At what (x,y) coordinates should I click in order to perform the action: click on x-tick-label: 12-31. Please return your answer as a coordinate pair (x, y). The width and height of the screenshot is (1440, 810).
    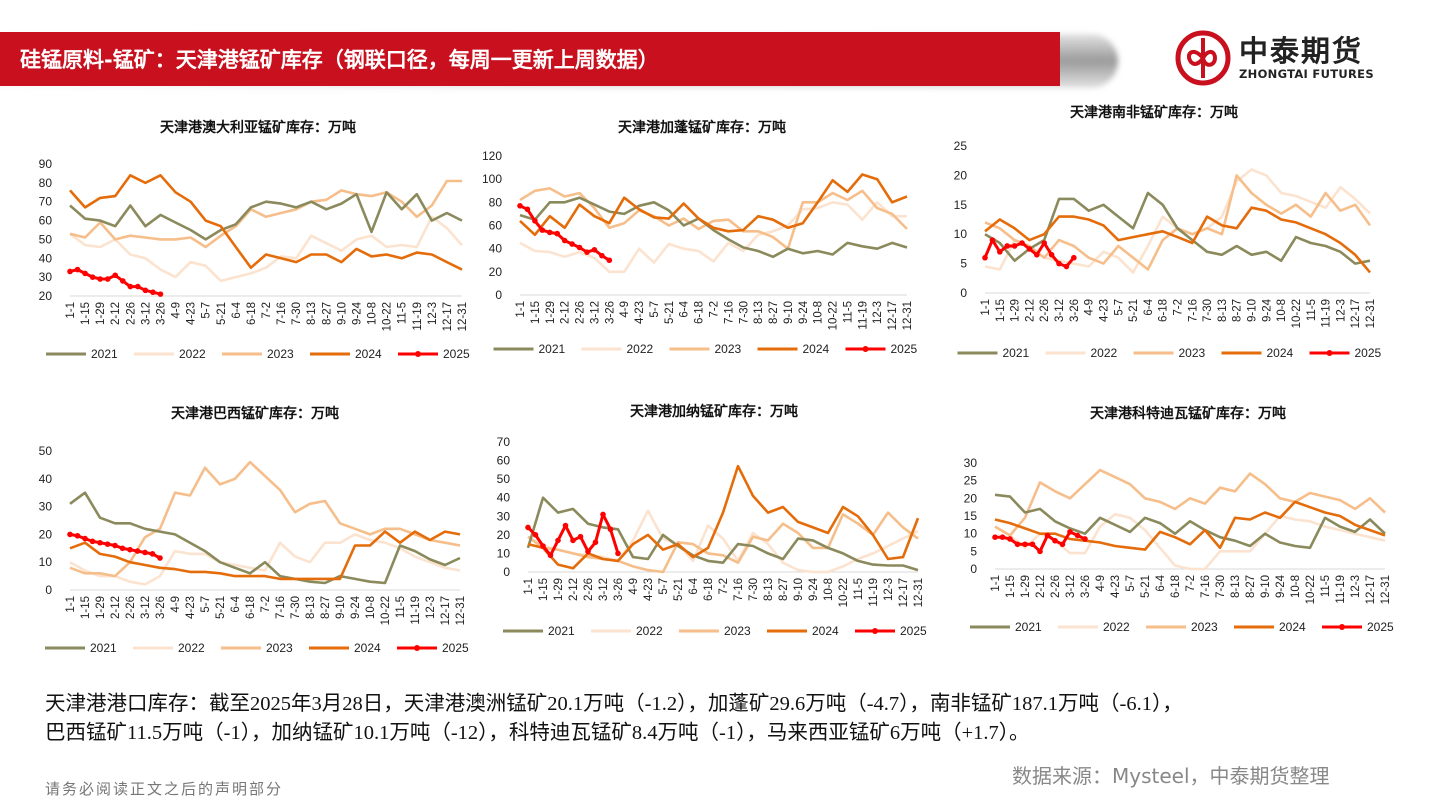
    Looking at the image, I should click on (463, 316).